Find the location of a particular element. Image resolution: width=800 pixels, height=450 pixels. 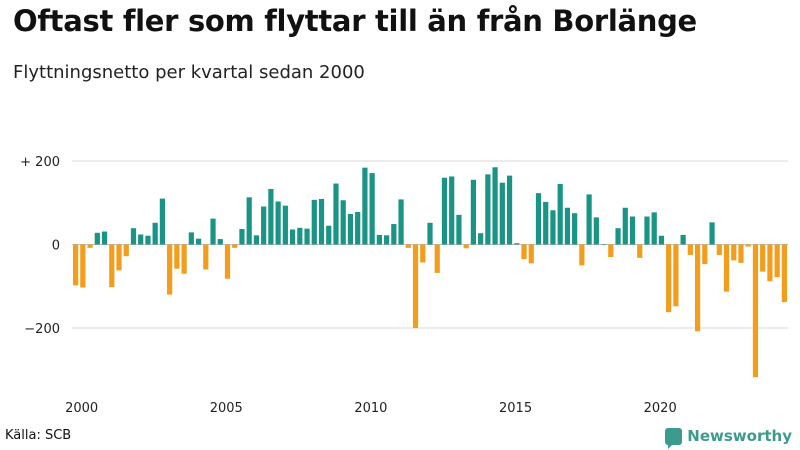

brand-logo: Newsworthy is located at coordinates (728, 437).